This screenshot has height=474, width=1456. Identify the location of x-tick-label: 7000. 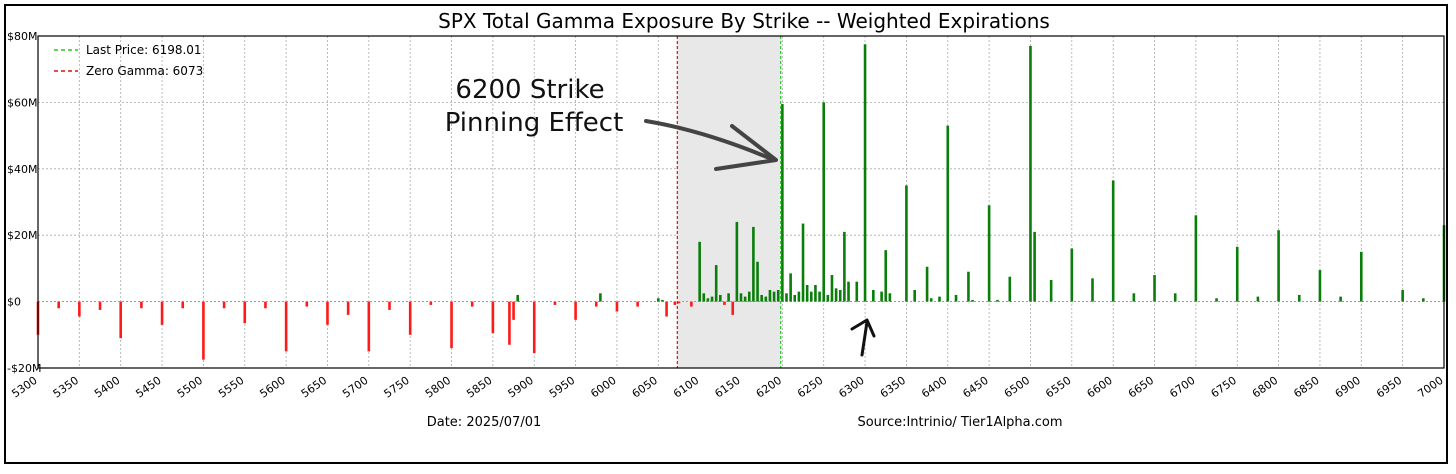
(1430, 387).